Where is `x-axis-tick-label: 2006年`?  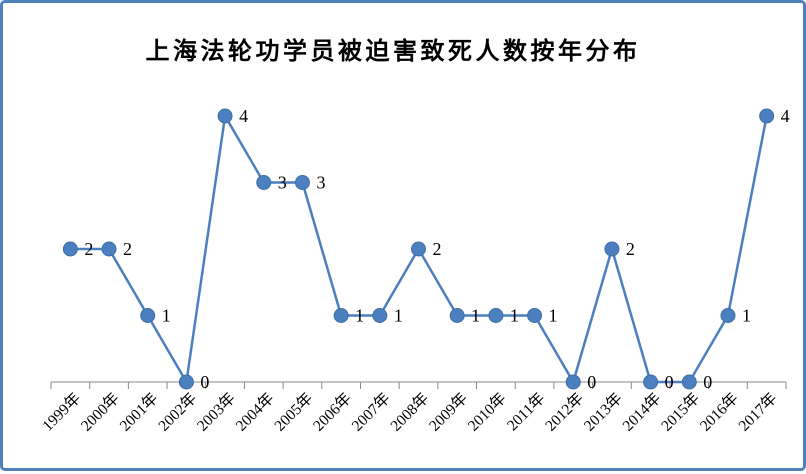
x-axis-tick-label: 2006年 is located at coordinates (332, 412).